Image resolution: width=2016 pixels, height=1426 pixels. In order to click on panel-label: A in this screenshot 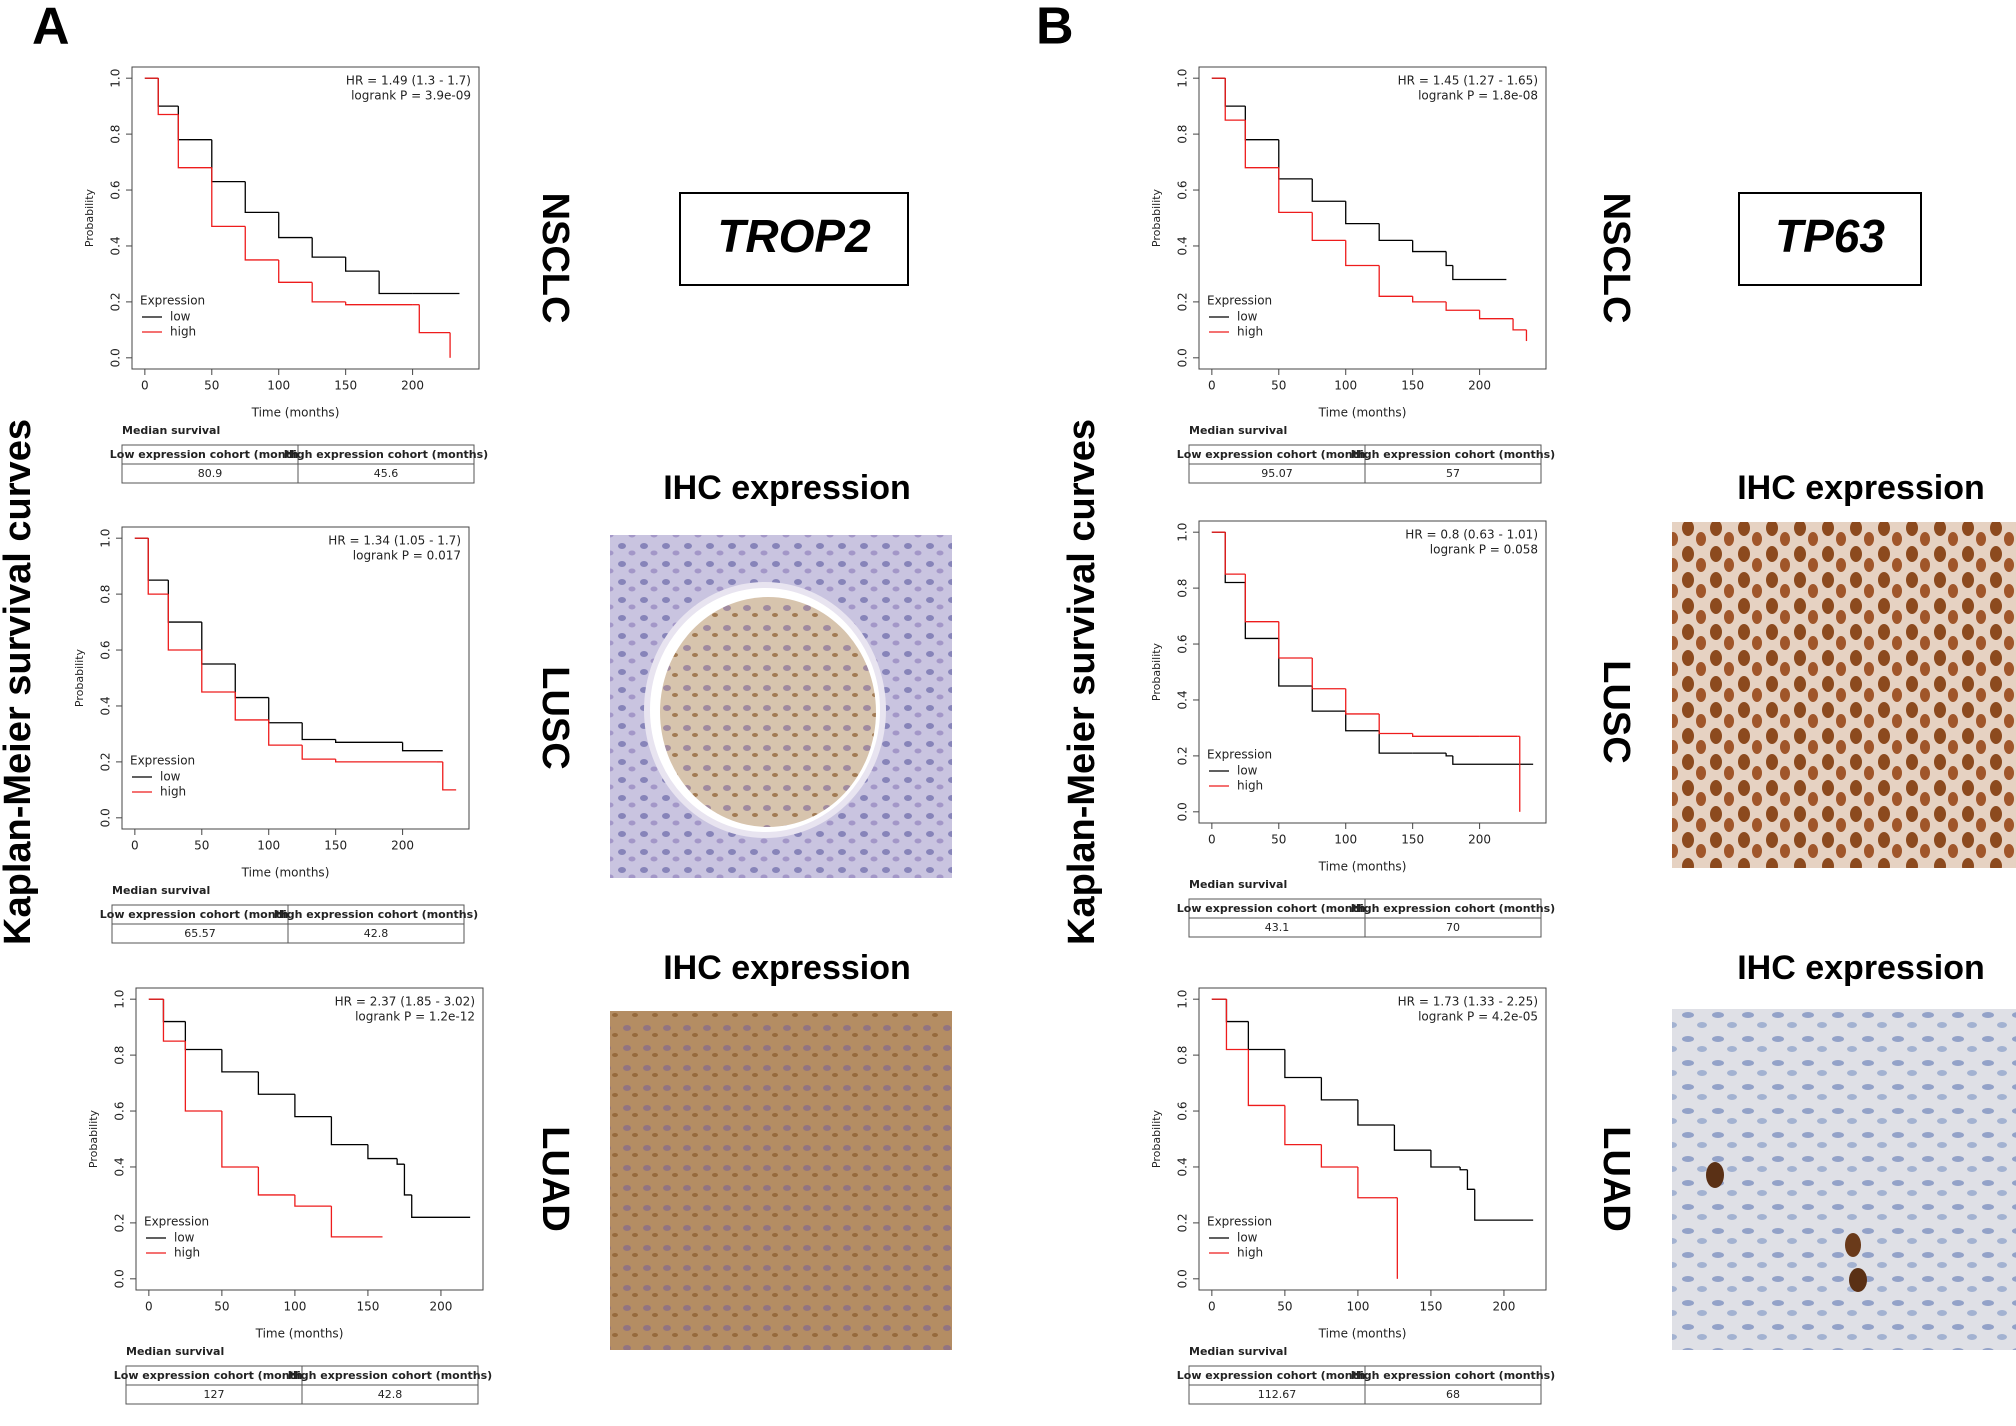, I will do `click(51, 28)`.